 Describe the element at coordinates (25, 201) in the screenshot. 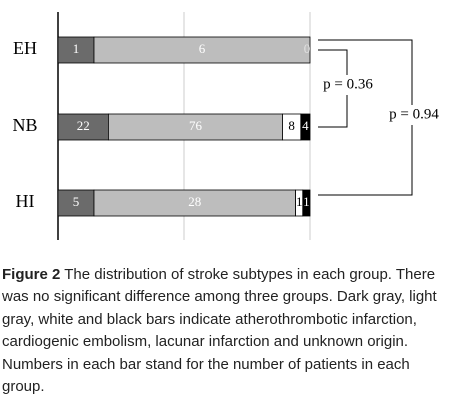

I see `y-tick-label: HI` at that location.